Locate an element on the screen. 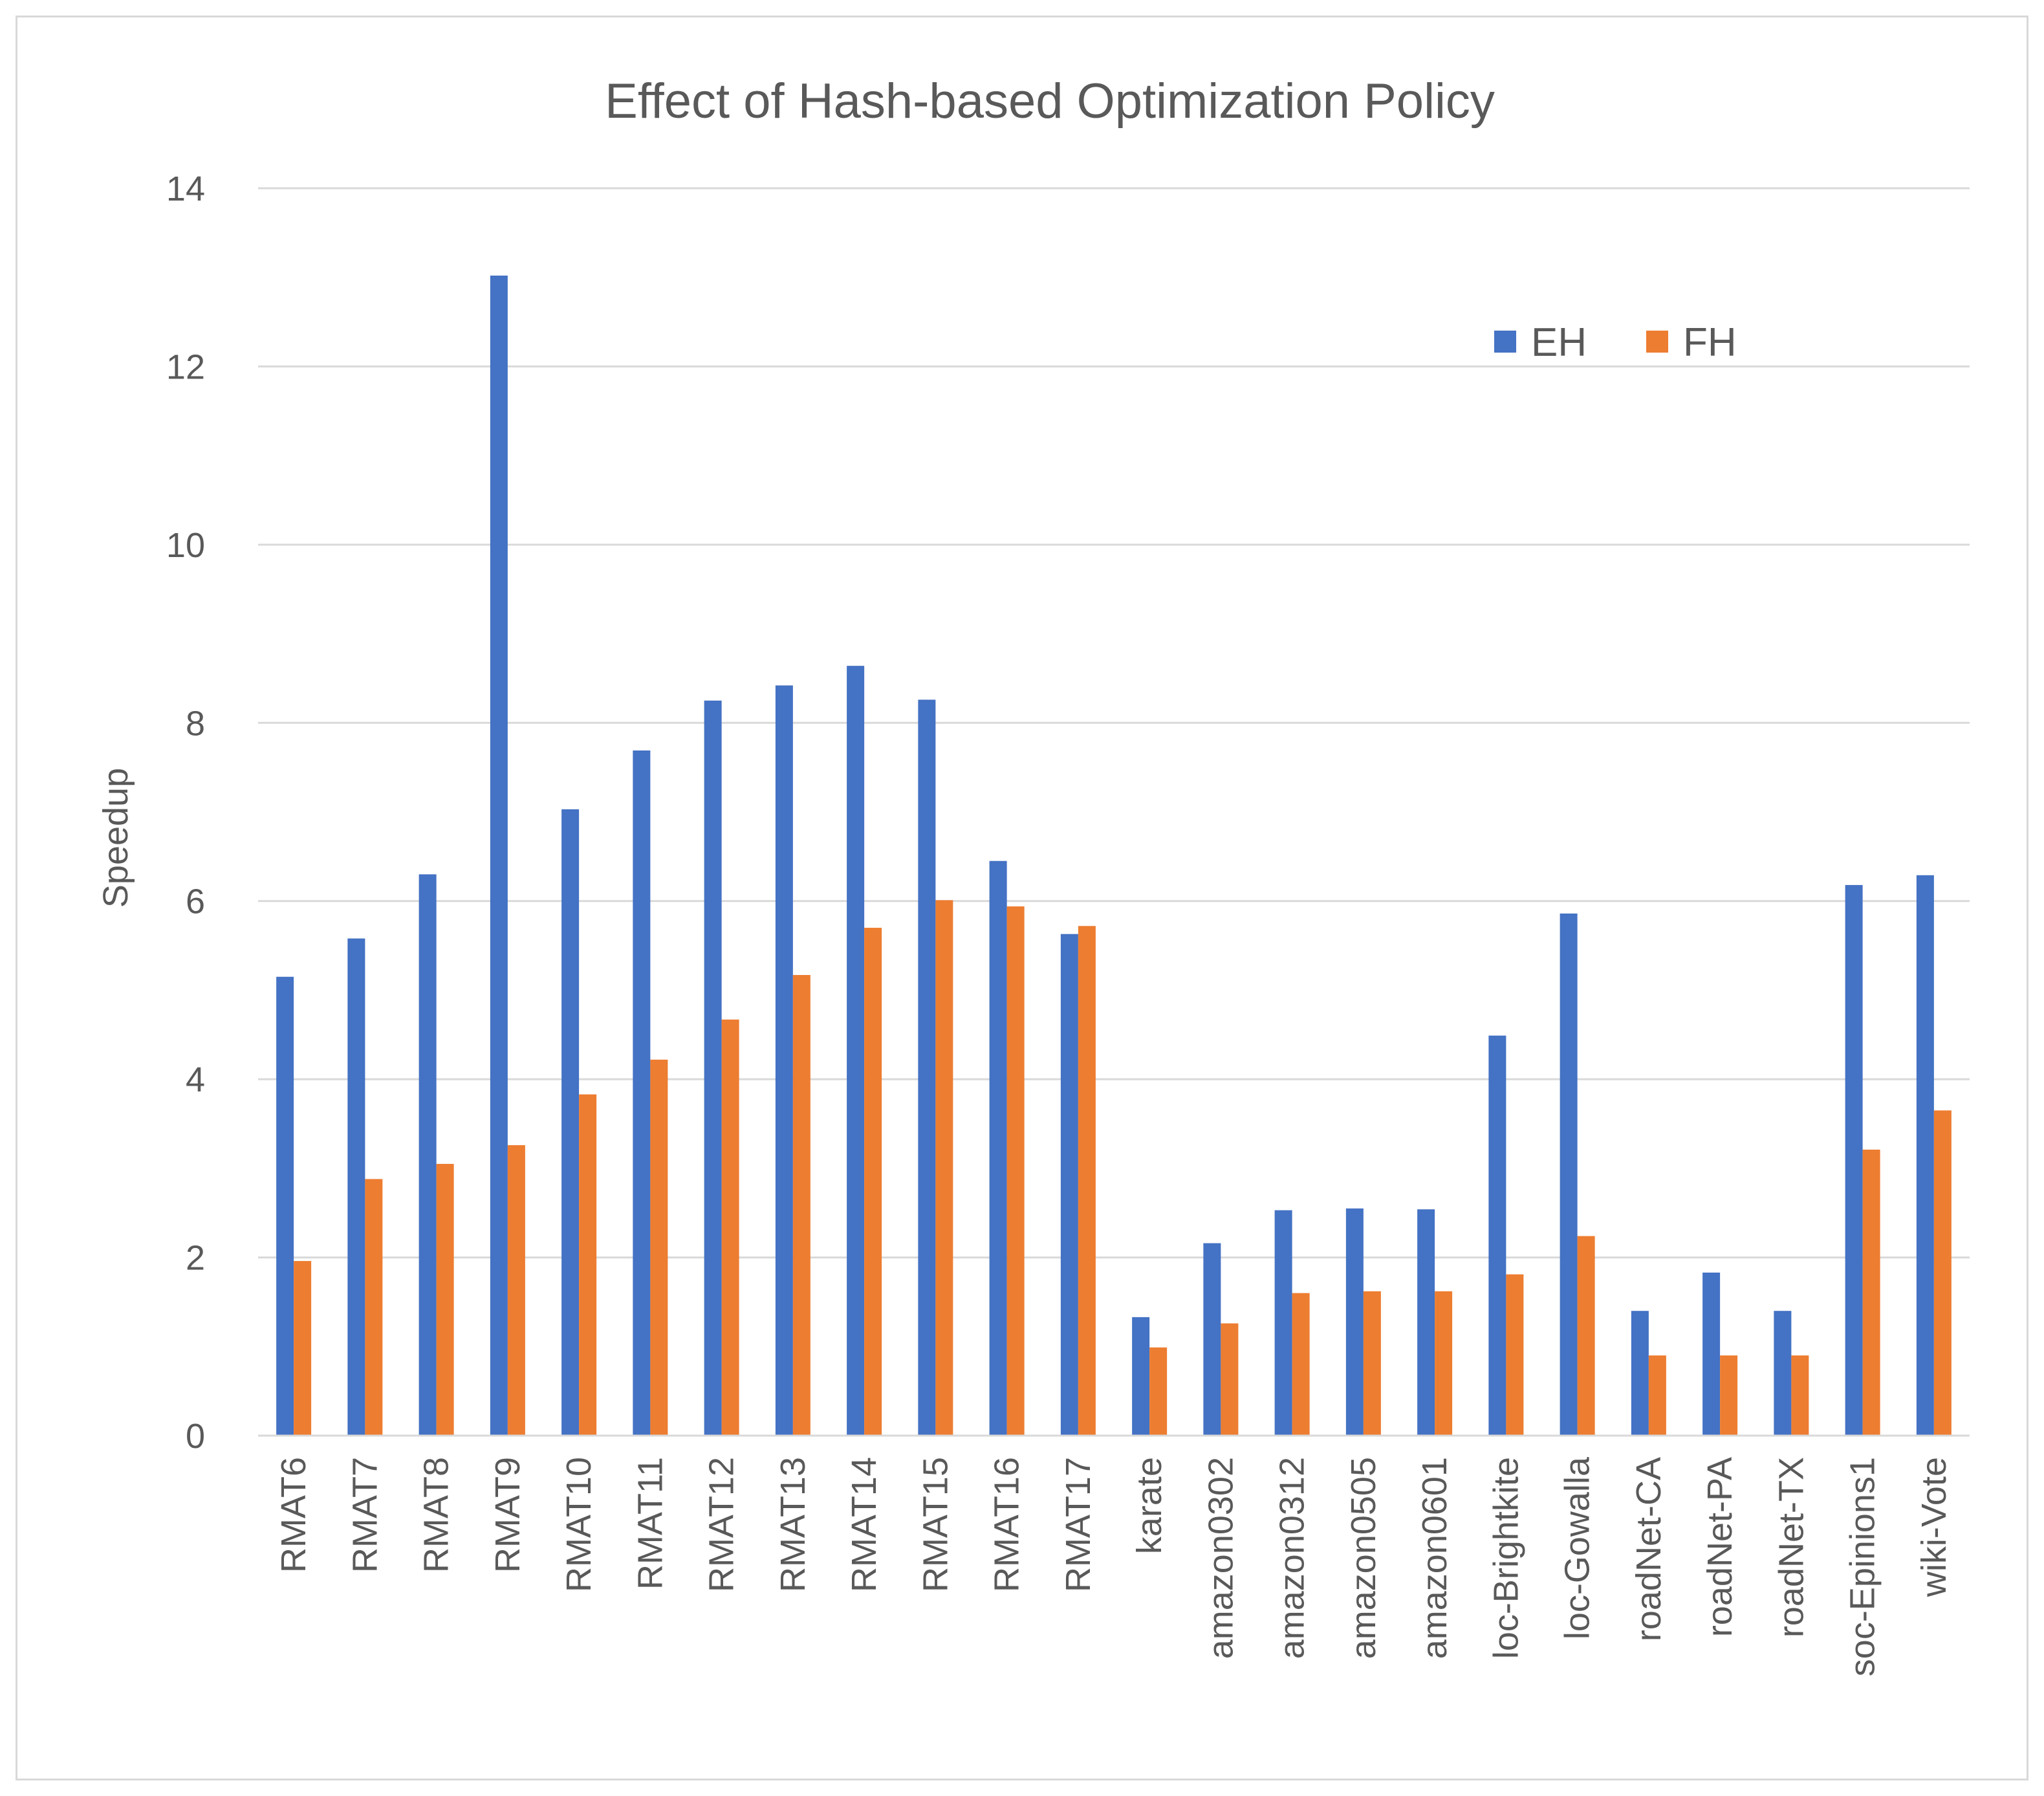 The image size is (2044, 1796). bar-fh-rmat6 is located at coordinates (303, 1348).